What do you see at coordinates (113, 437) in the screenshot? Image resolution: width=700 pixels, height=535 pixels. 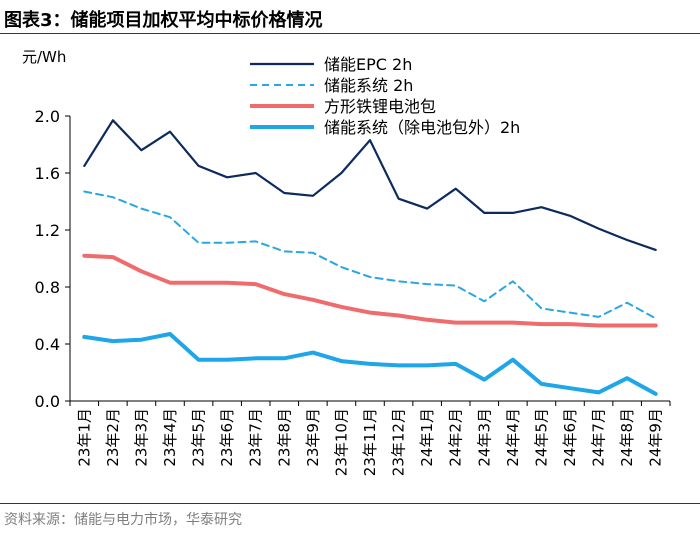 I see `x-tick-label: 23年2月` at bounding box center [113, 437].